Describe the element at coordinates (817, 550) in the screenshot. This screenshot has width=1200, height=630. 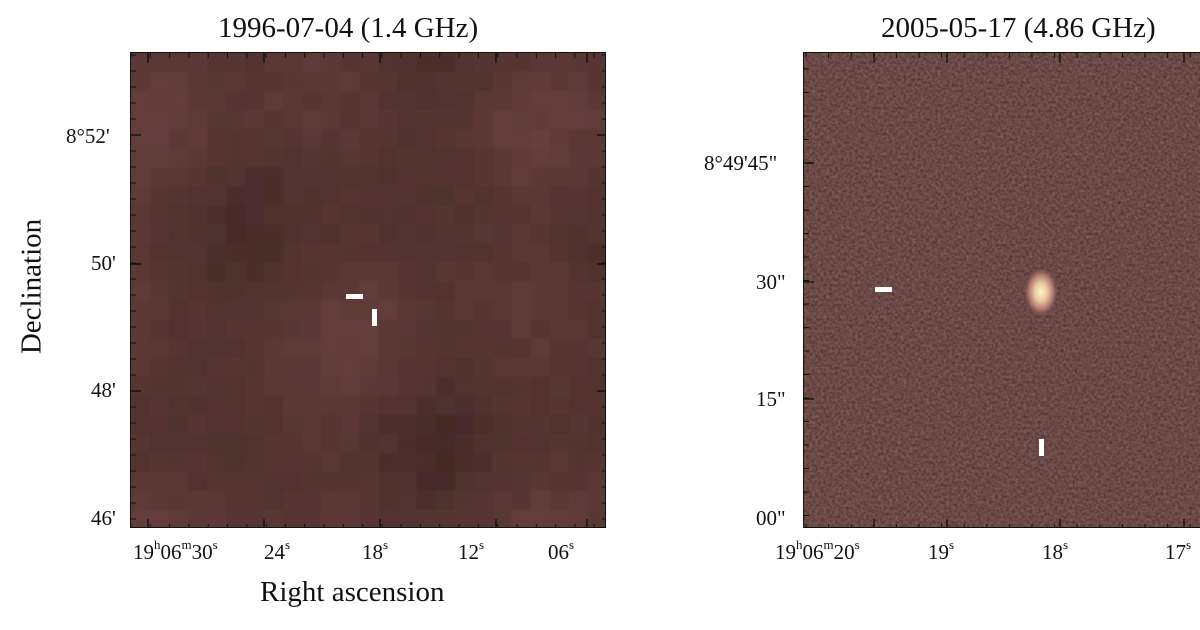
I see `right-xtick-1: 19h06m20s` at that location.